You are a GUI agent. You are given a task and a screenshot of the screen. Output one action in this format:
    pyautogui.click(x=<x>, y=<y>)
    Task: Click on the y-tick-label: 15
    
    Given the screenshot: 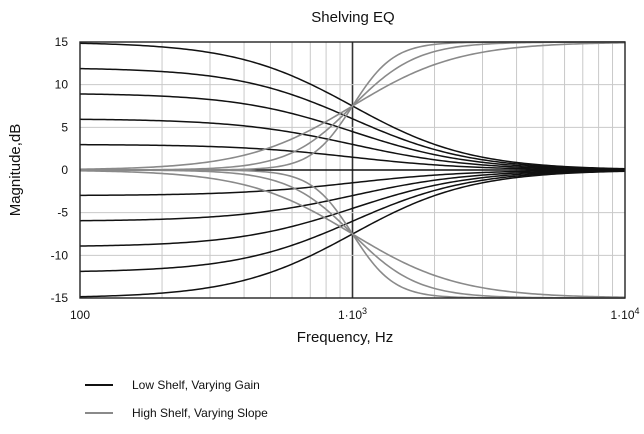 What is the action you would take?
    pyautogui.click(x=62, y=42)
    